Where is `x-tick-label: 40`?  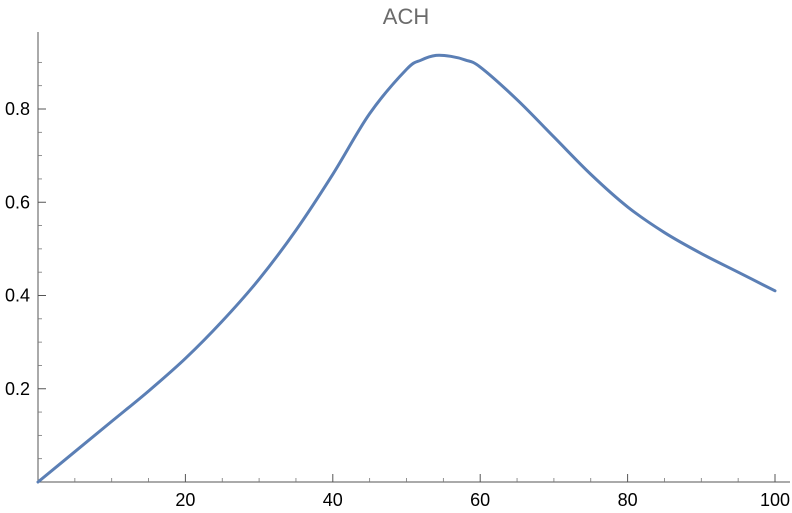
x-tick-label: 40 is located at coordinates (333, 500).